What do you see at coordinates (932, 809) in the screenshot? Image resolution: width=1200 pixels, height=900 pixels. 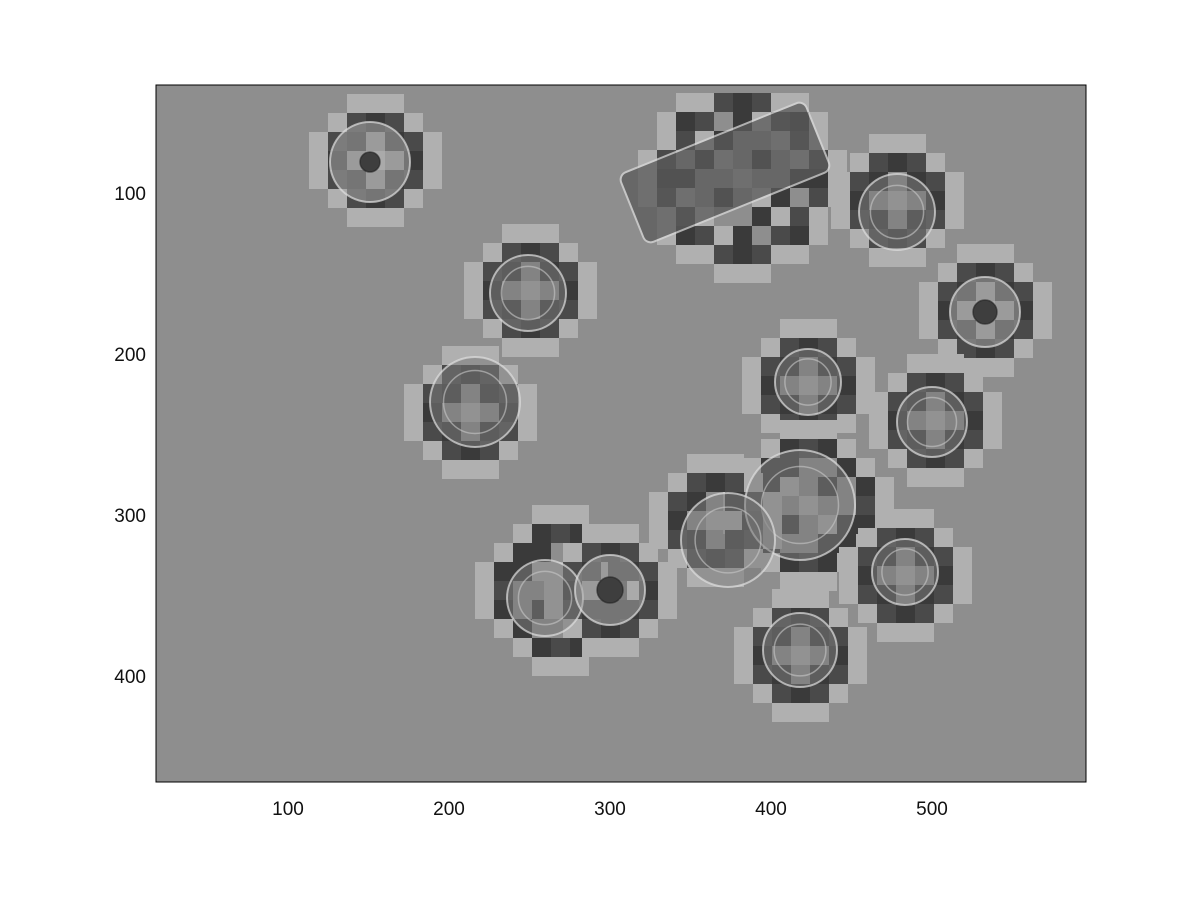 I see `x-tick-label: 500` at bounding box center [932, 809].